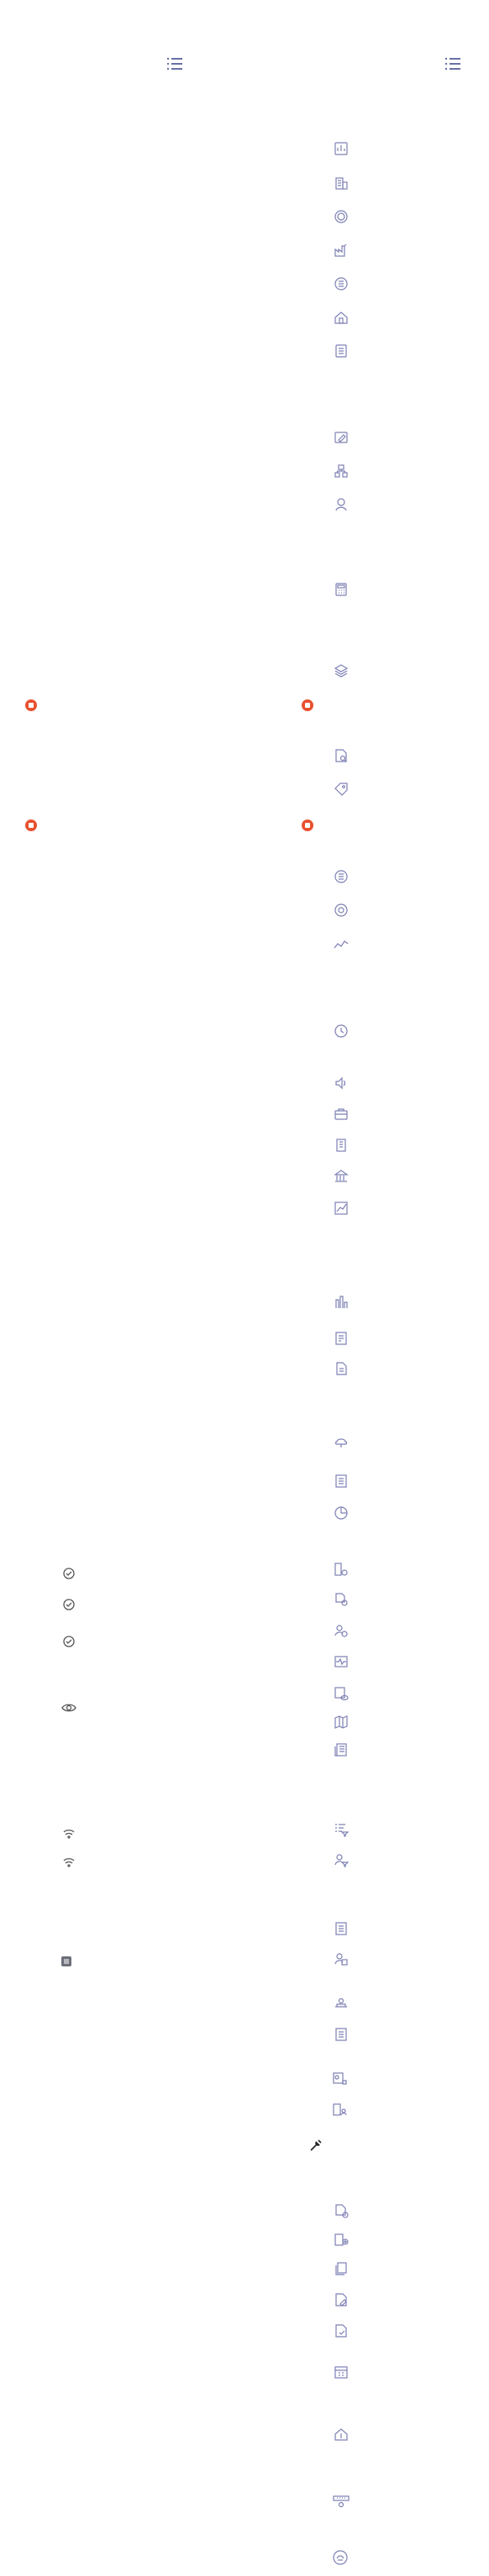 The image size is (489, 2576). What do you see at coordinates (342, 1368) in the screenshot?
I see `file-icon` at bounding box center [342, 1368].